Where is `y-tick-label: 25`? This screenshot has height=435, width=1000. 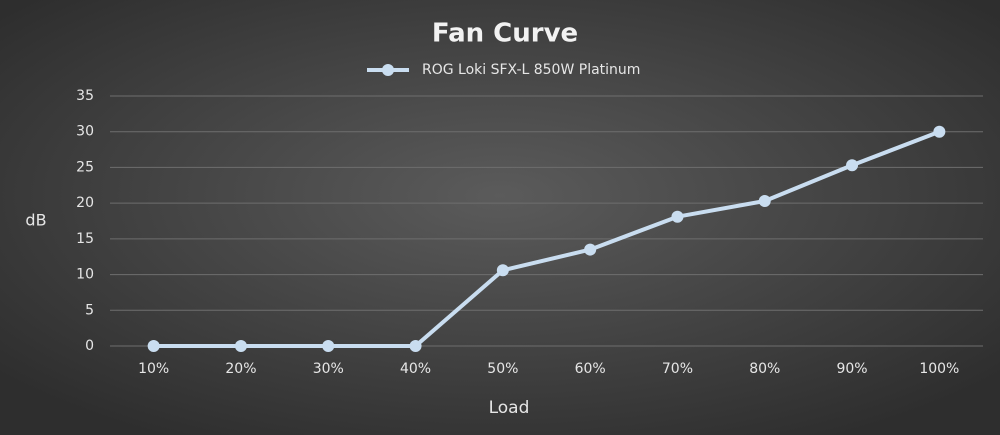
y-tick-label: 25 is located at coordinates (85, 167).